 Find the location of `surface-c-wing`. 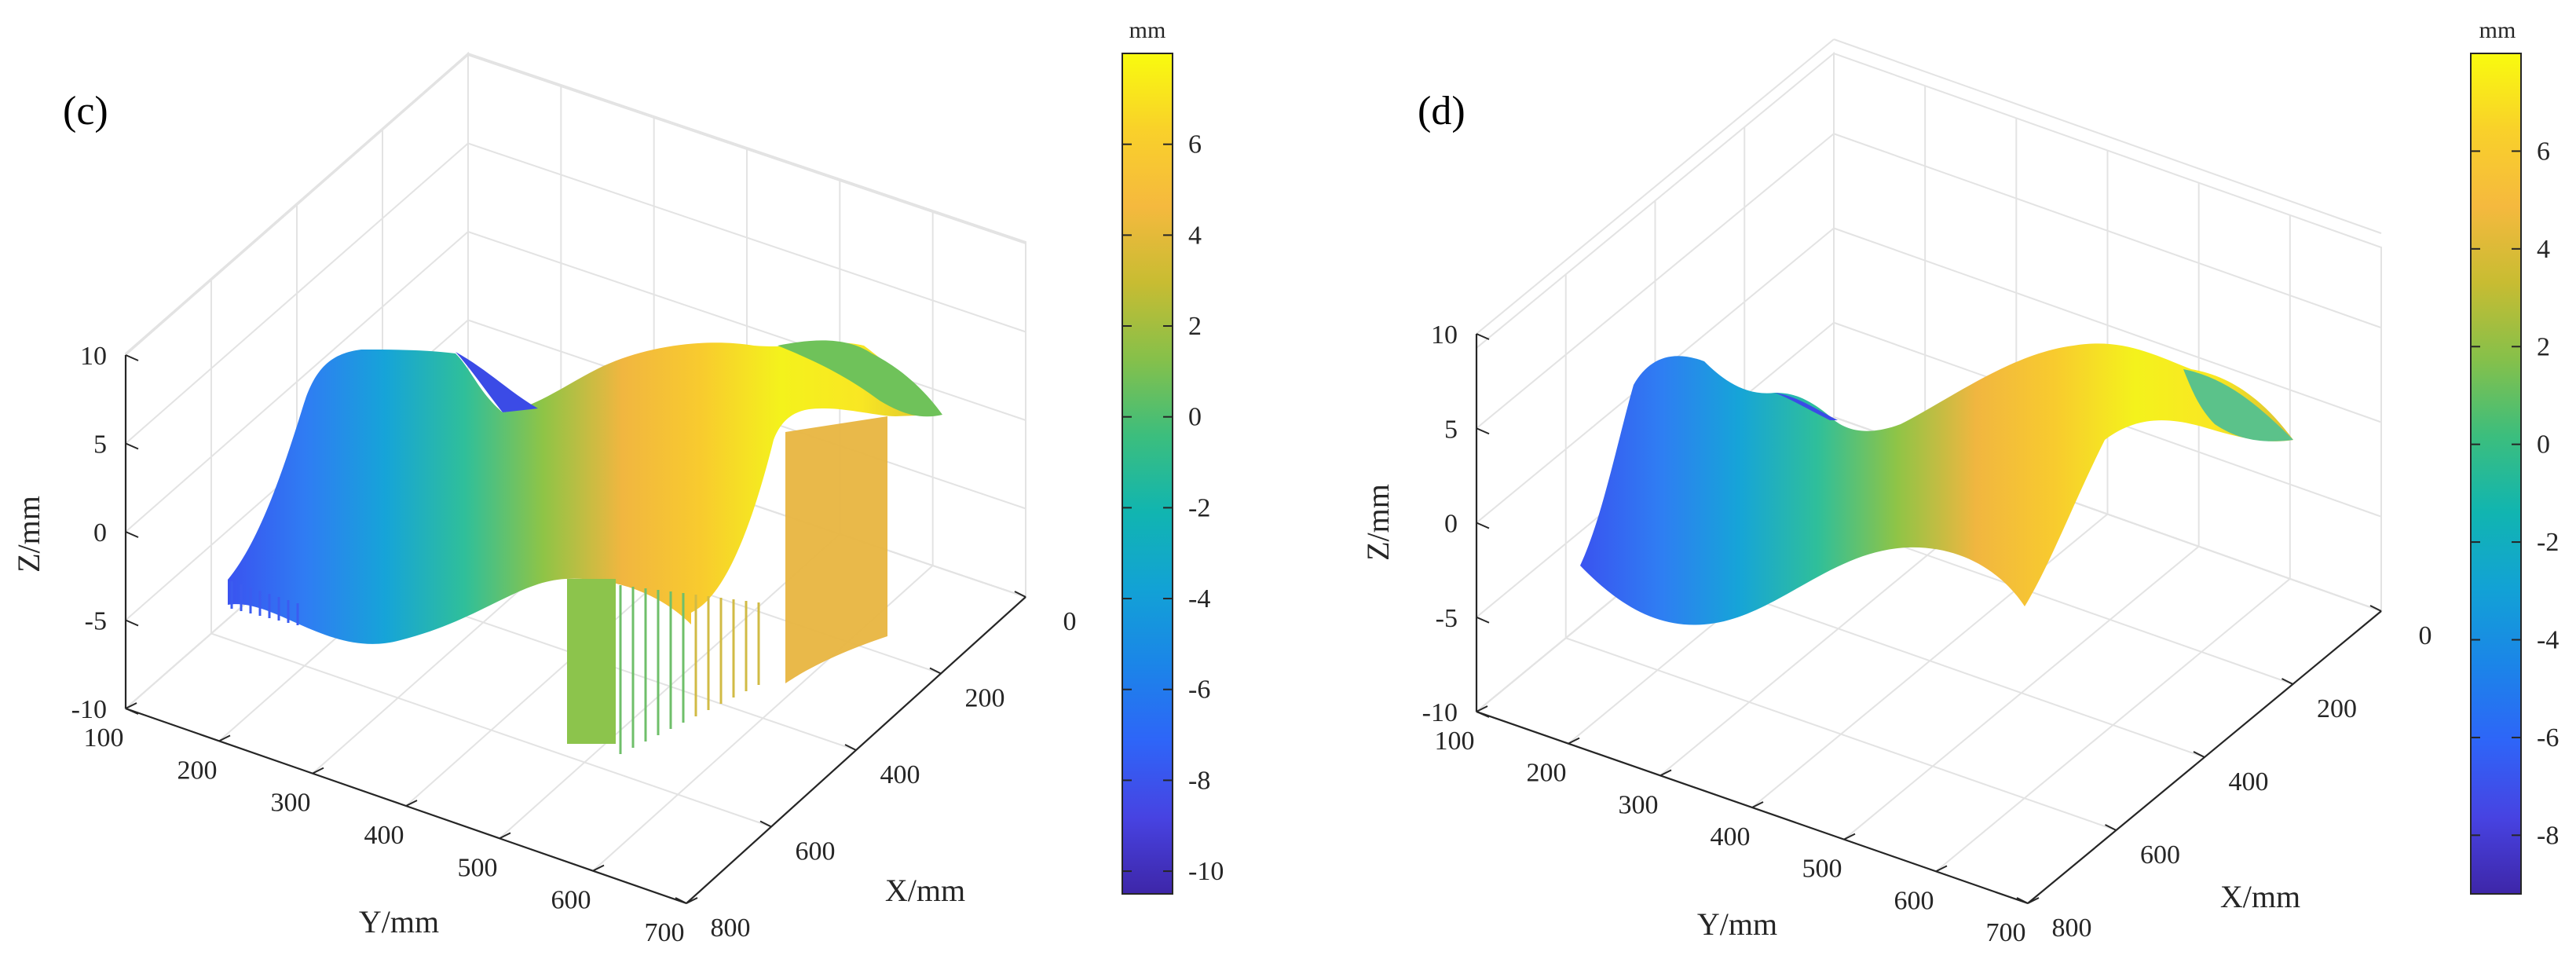

surface-c-wing is located at coordinates (860, 379).